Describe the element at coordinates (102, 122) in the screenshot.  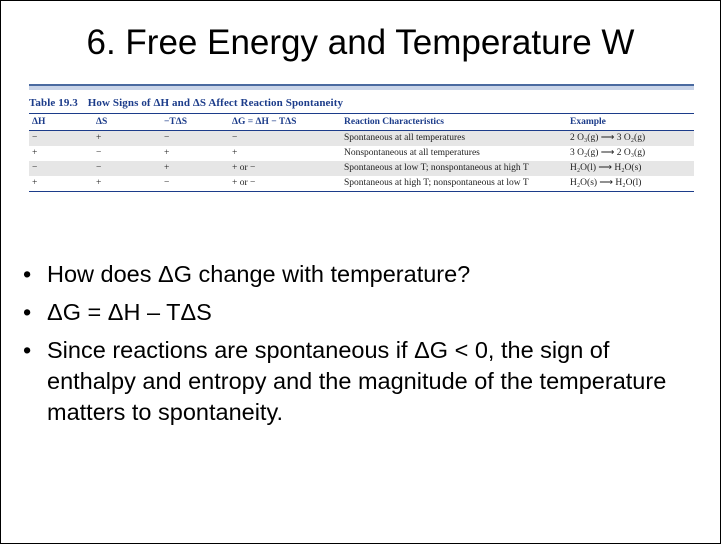
I see `header-ds: ΔS` at that location.